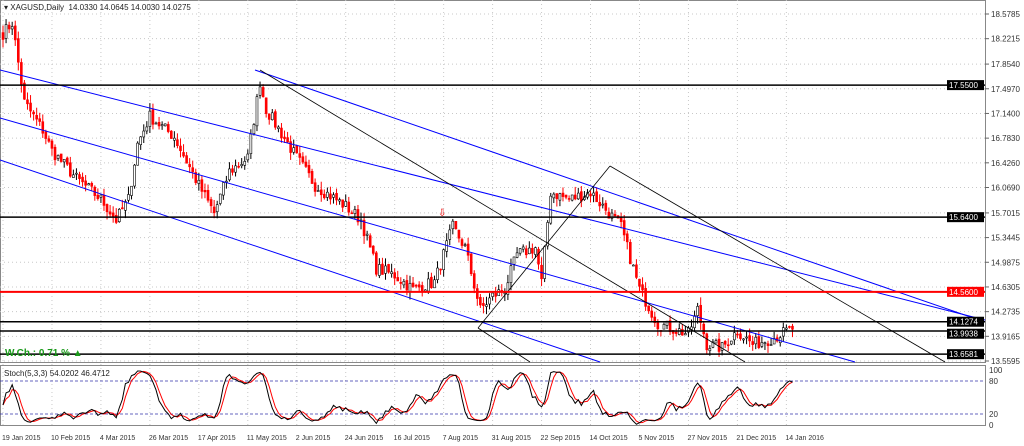 This screenshot has width=1024, height=446. I want to click on price-tick-label: 15.7015, so click(1005, 213).